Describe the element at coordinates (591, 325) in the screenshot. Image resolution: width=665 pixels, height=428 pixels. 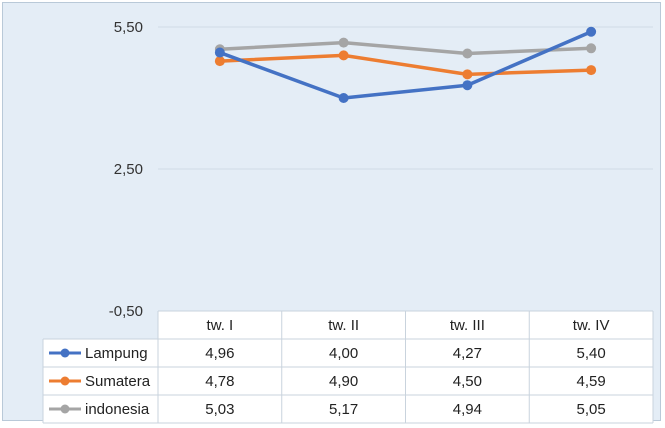
I see `x-category-label: tw. IV` at that location.